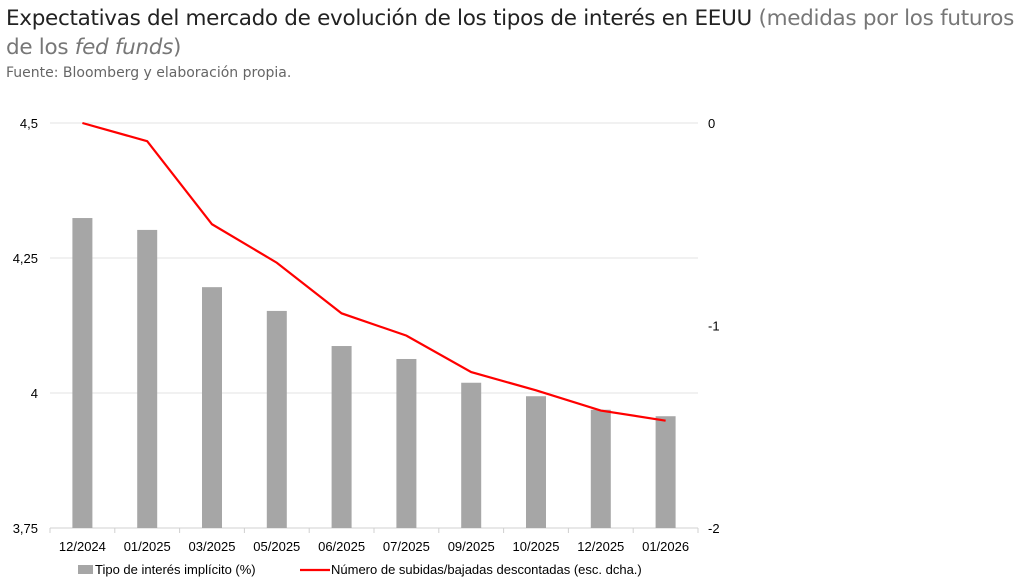 The width and height of the screenshot is (1024, 588). Describe the element at coordinates (600, 546) in the screenshot. I see `x-tick-label: 12/2025` at that location.